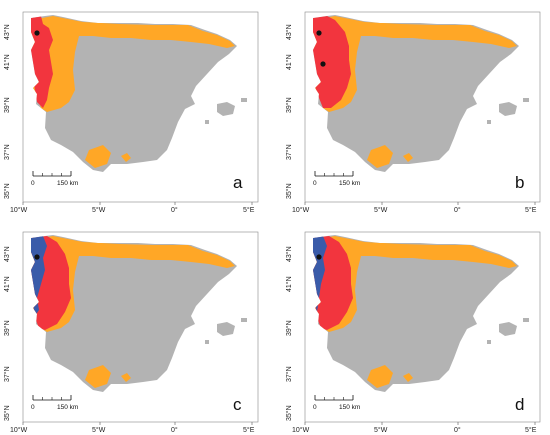 The image size is (550, 435). I want to click on panel-letter-a: a, so click(238, 182).